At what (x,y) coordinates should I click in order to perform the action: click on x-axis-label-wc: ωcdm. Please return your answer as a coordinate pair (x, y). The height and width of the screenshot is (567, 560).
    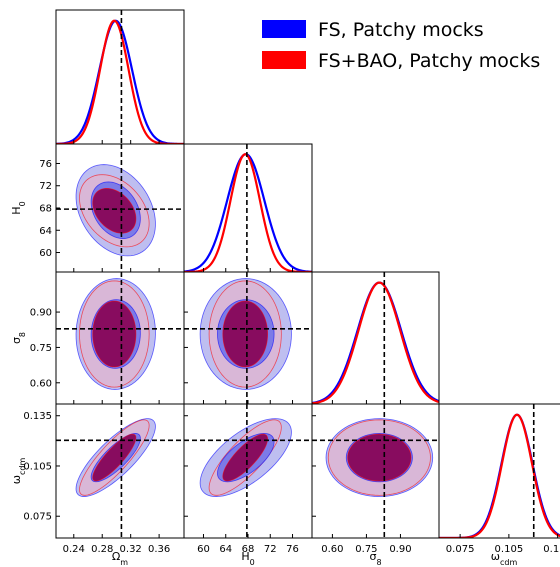
    Looking at the image, I should click on (504, 558).